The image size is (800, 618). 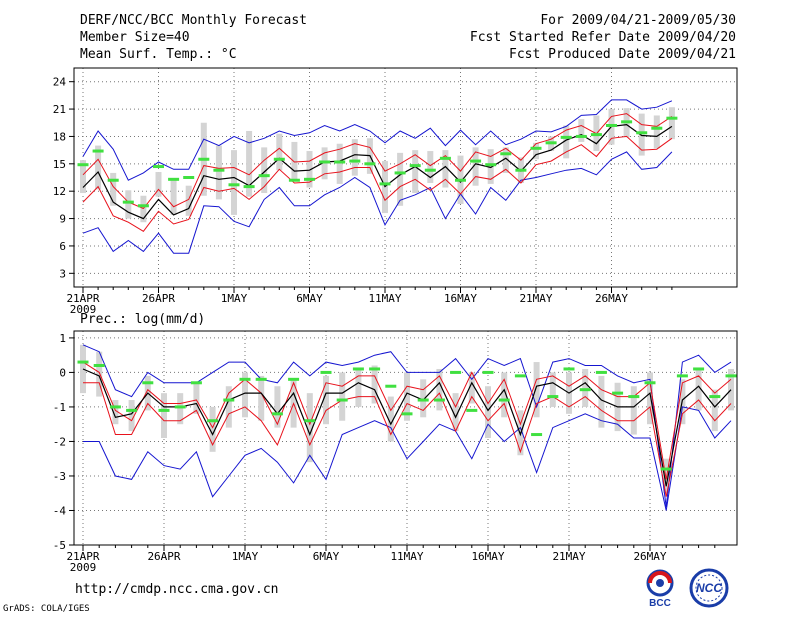 What do you see at coordinates (59, 407) in the screenshot?
I see `panel2-y-tick-label: -1` at bounding box center [59, 407].